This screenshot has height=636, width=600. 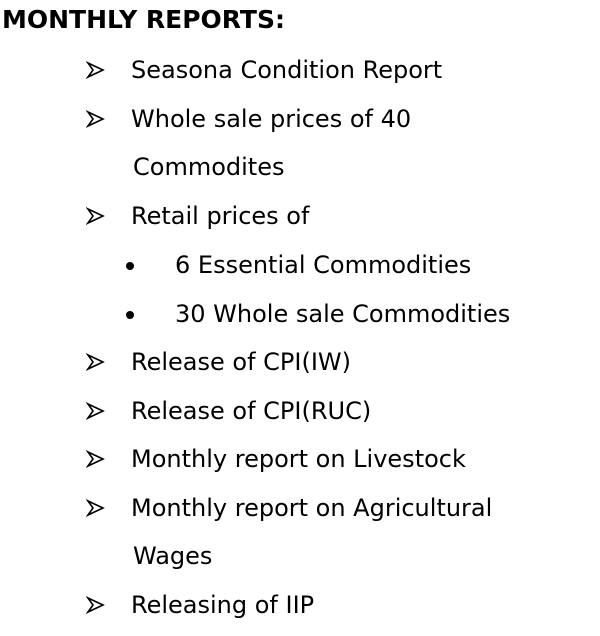 I want to click on list-item-text: Releasing of IIP, so click(x=223, y=605).